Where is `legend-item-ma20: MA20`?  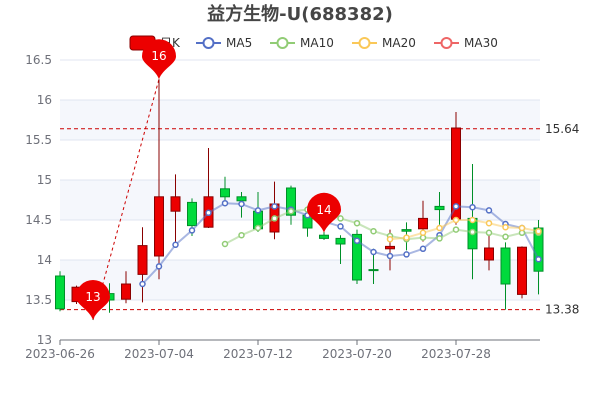
legend-item-ma20: MA20 is located at coordinates (384, 43).